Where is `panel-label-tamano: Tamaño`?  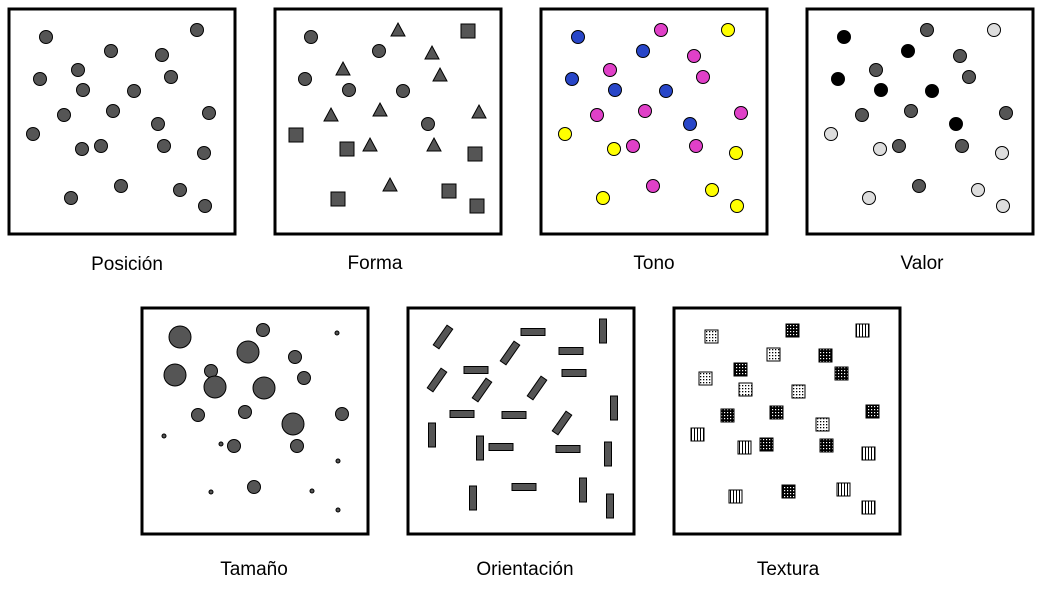
panel-label-tamano: Tamaño is located at coordinates (254, 569).